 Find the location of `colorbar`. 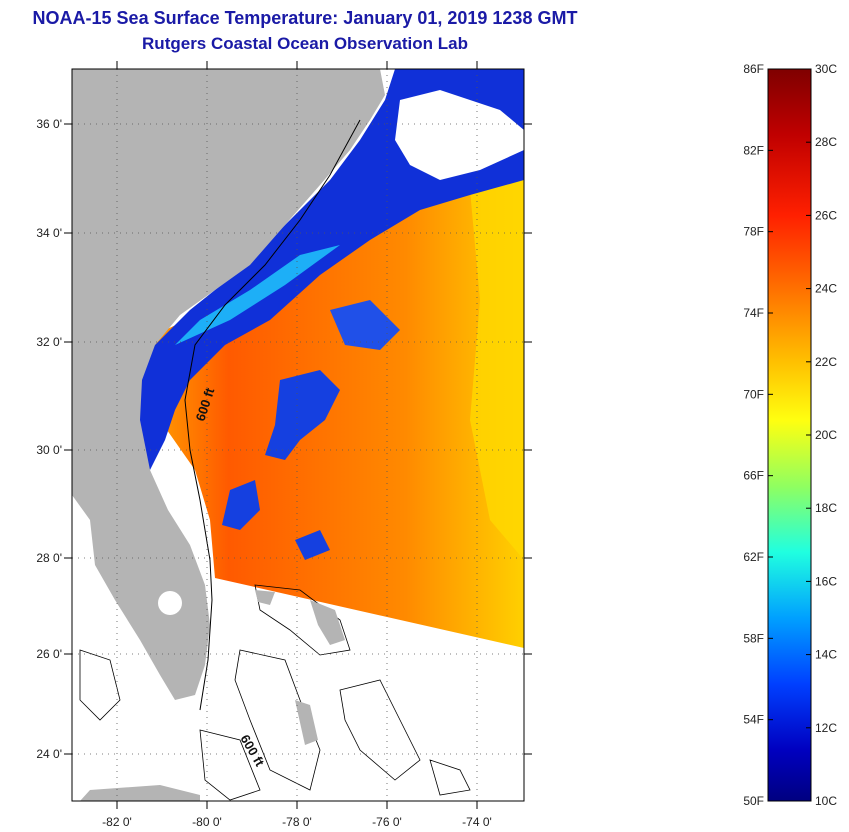

colorbar is located at coordinates (789, 435).